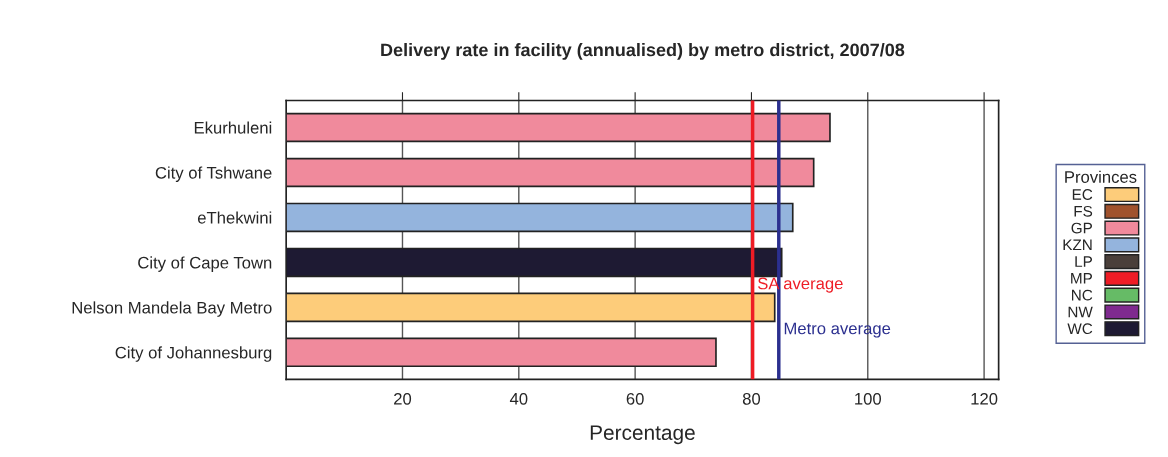 This screenshot has height=457, width=1168. I want to click on chart-title: Delivery rate in facility (annualised) by metro district, 2007/08, so click(643, 51).